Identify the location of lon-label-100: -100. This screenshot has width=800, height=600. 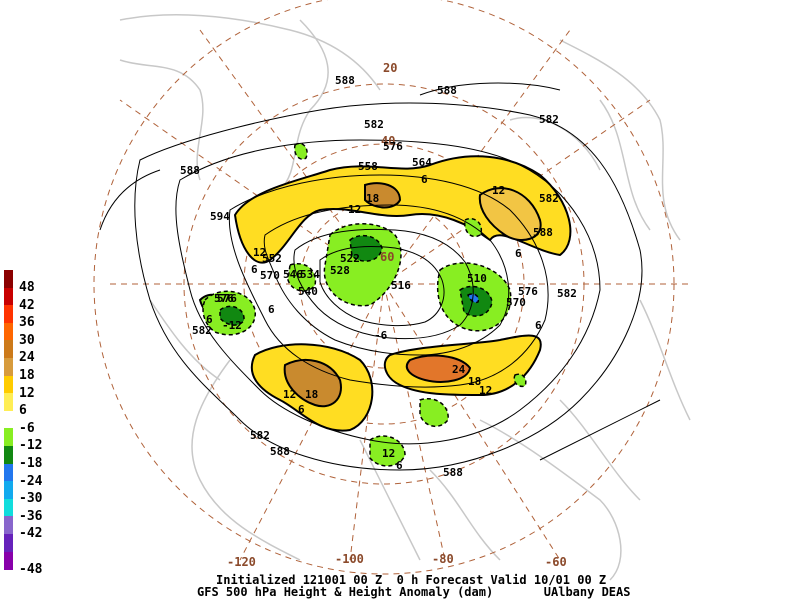
(349, 559).